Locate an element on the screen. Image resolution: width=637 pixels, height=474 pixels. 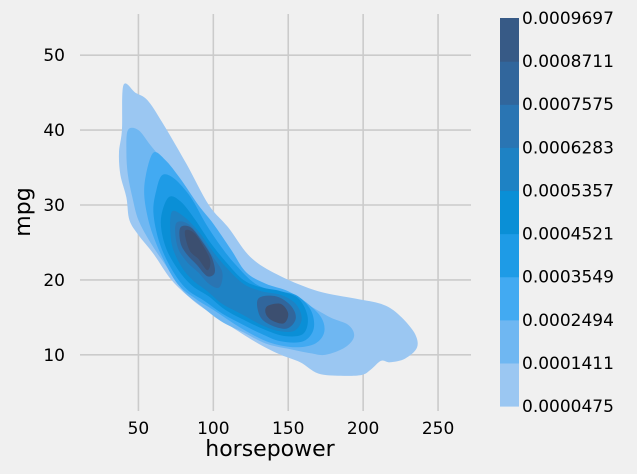
colorbar-tick-label: 0.0008711 is located at coordinates (568, 62).